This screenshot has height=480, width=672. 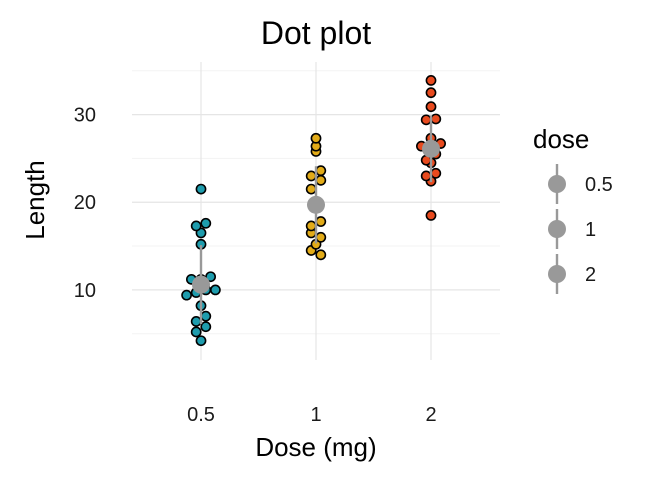 What do you see at coordinates (315, 447) in the screenshot?
I see `x-axis-label: Dose (mg)` at bounding box center [315, 447].